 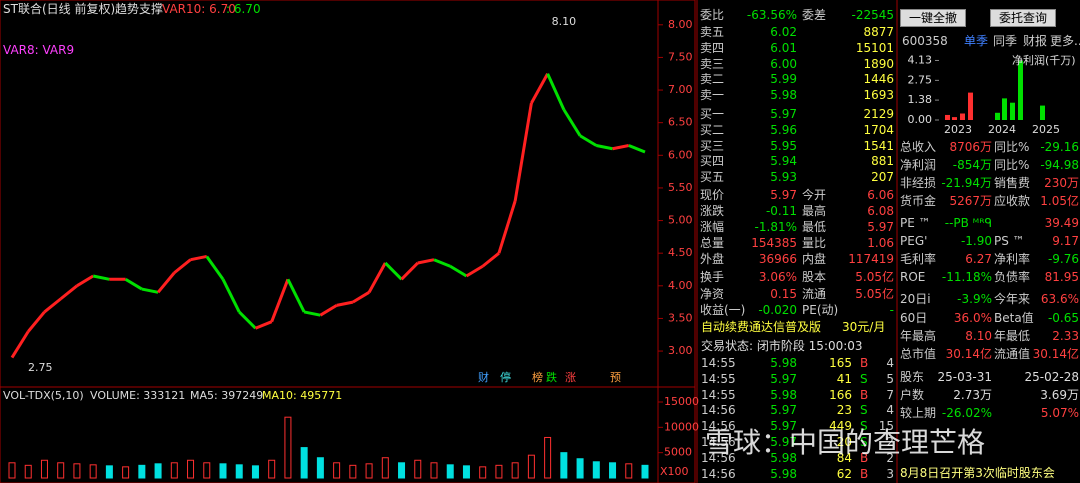 I want to click on label: 委比, so click(x=712, y=15).